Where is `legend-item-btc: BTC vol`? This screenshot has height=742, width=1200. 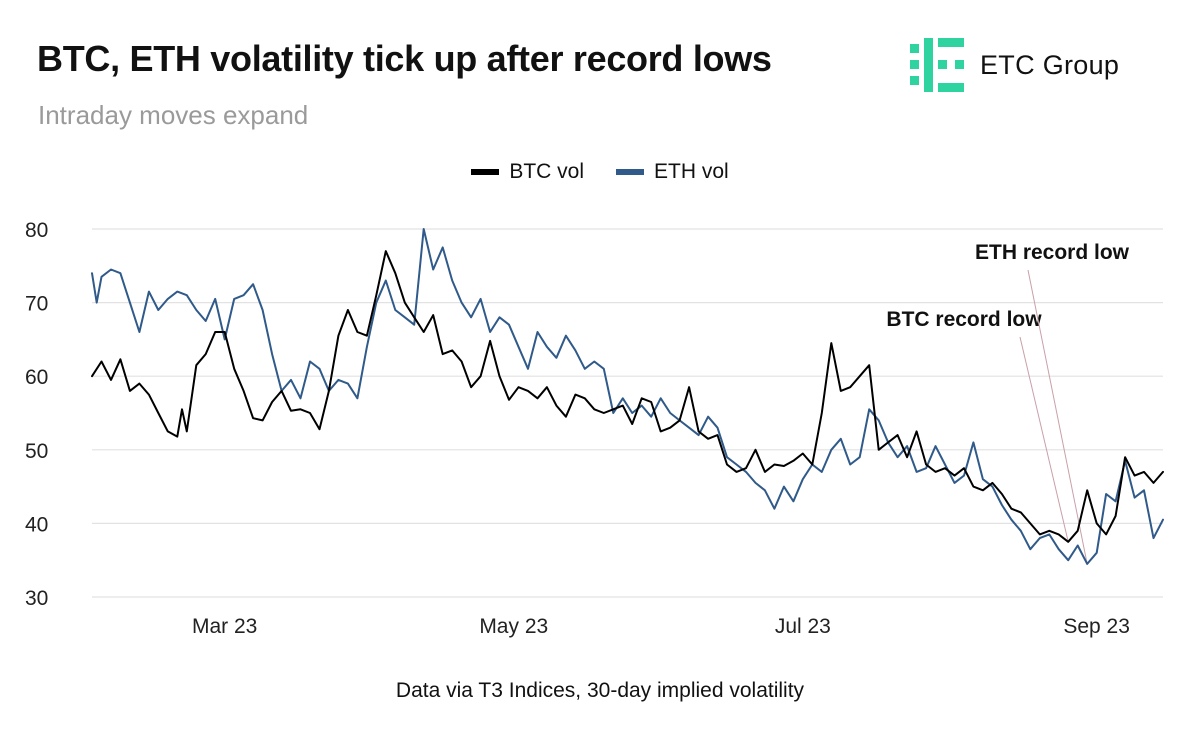 legend-item-btc: BTC vol is located at coordinates (527, 172).